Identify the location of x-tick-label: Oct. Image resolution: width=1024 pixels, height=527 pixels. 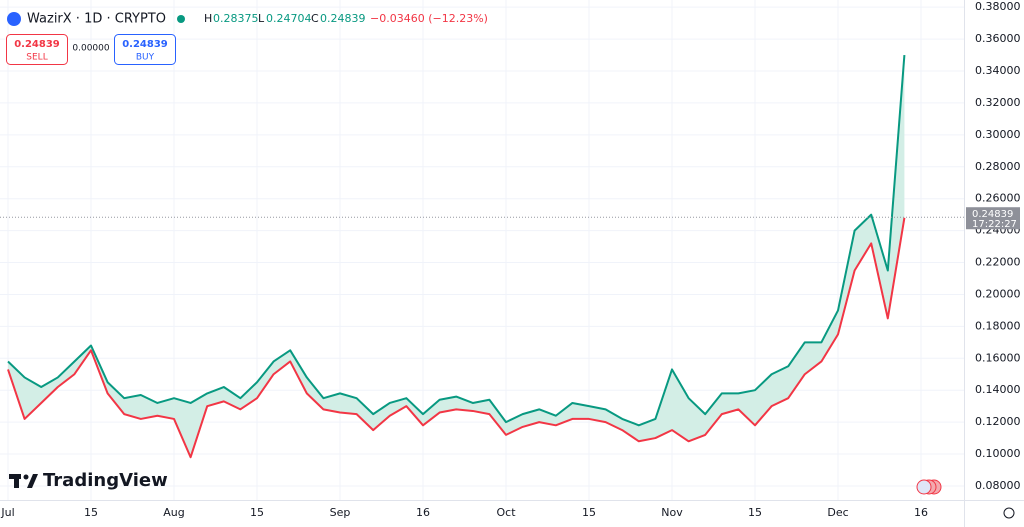
(506, 512).